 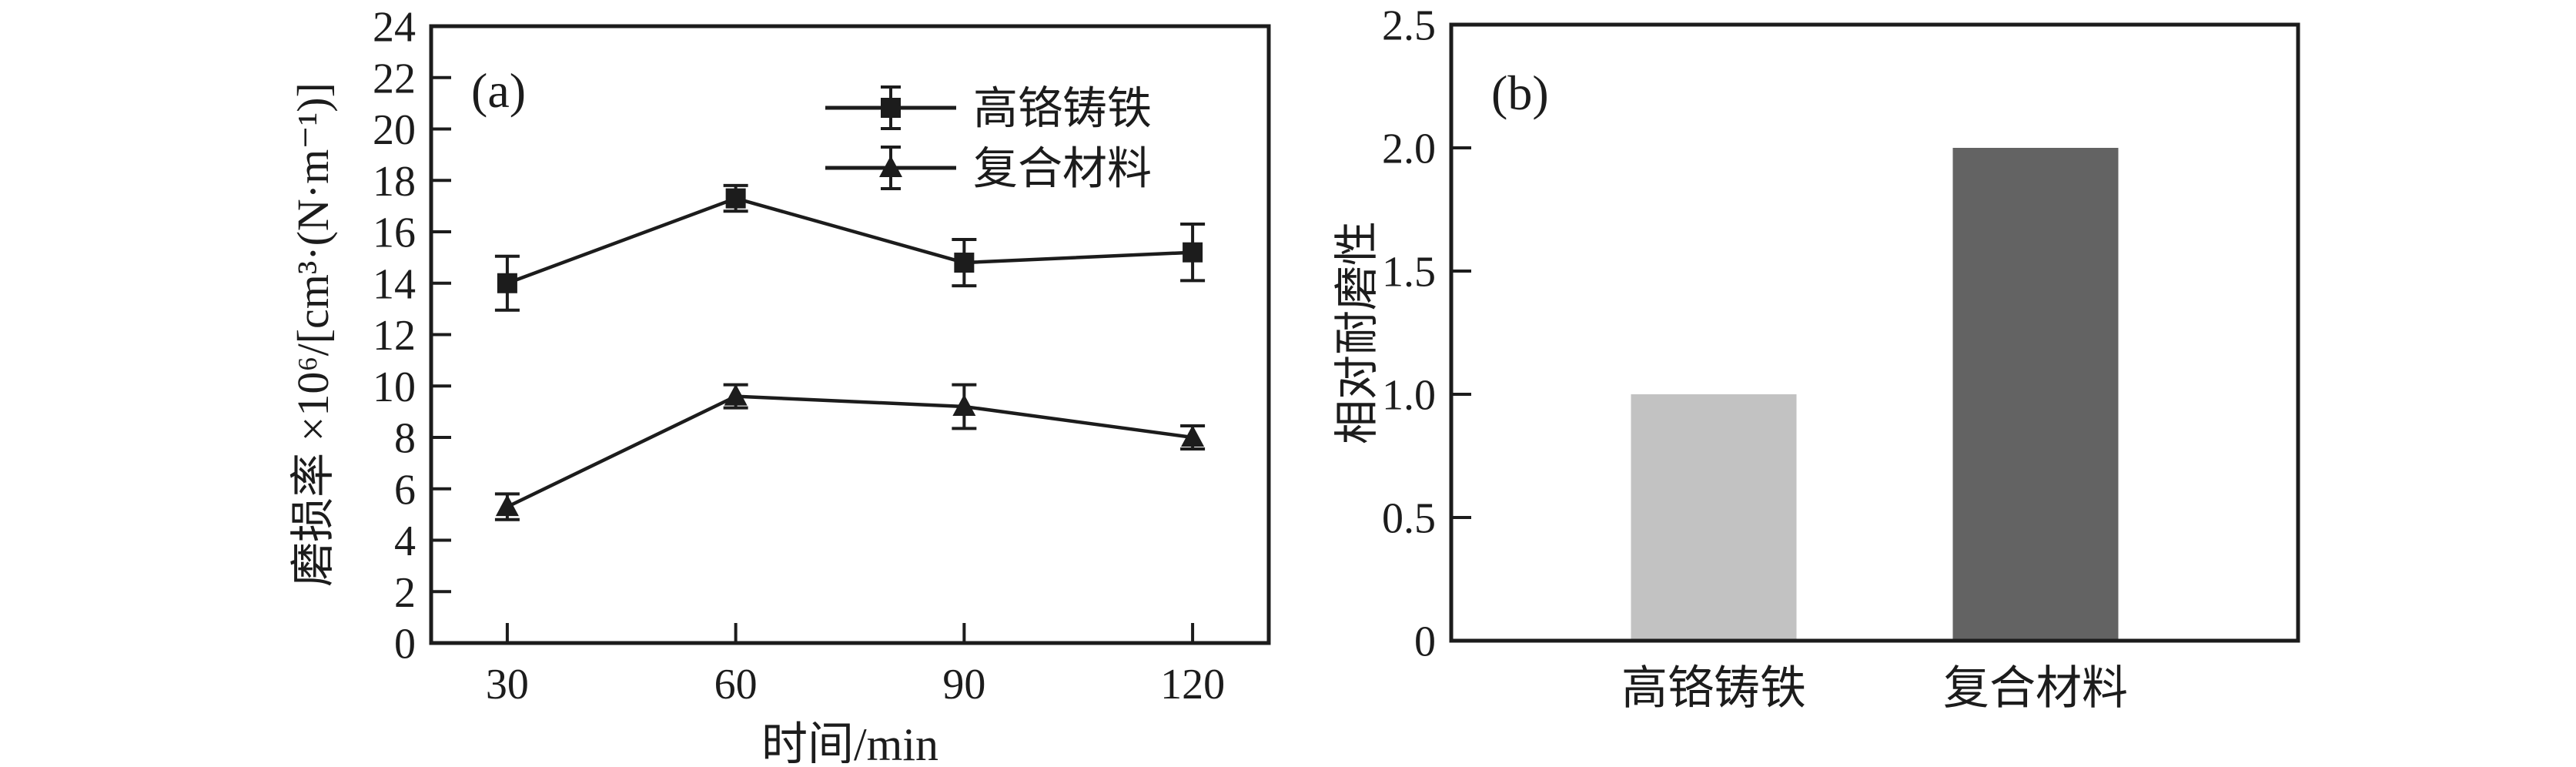 I want to click on panel-a-x-axis: 30 60 90 120, so click(x=856, y=666).